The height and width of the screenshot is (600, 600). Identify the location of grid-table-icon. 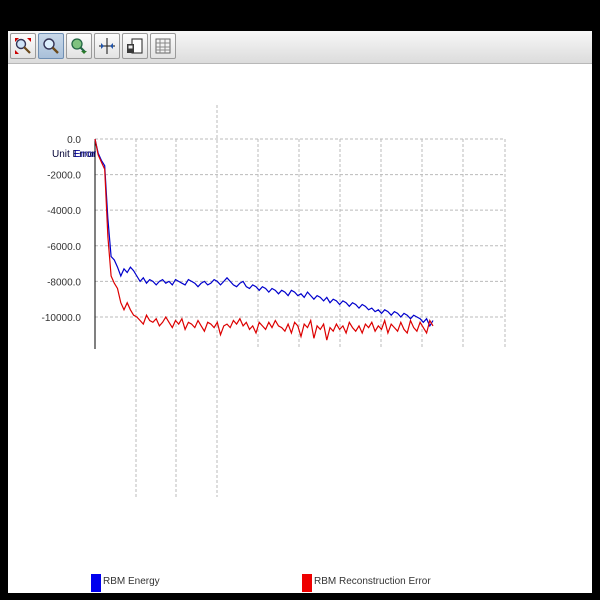
(163, 46).